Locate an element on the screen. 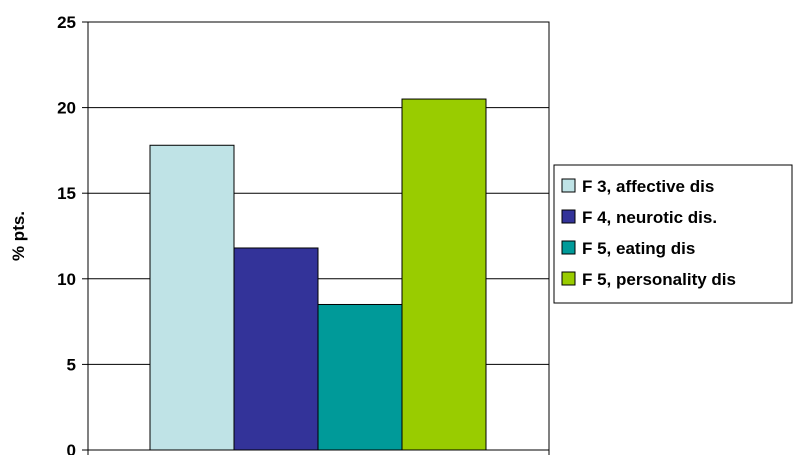 This screenshot has width=793, height=455. y-tick-label-25: 25 is located at coordinates (66, 22).